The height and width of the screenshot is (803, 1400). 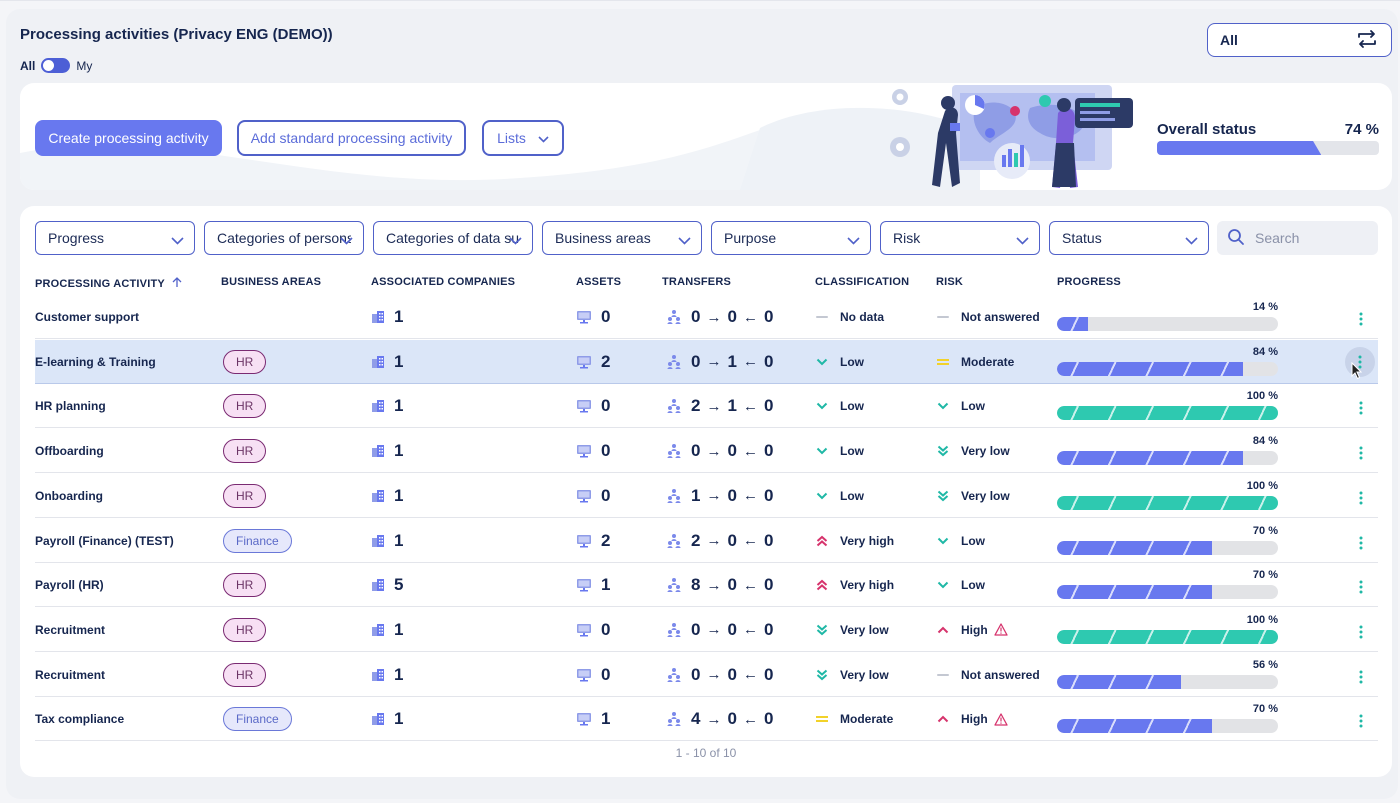 I want to click on filter-business-areas: Business areas, so click(x=622, y=238).